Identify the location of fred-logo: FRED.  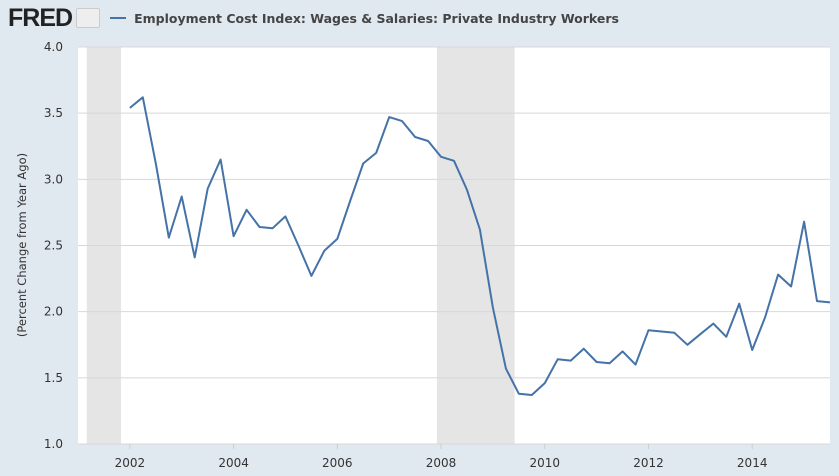
(40, 17).